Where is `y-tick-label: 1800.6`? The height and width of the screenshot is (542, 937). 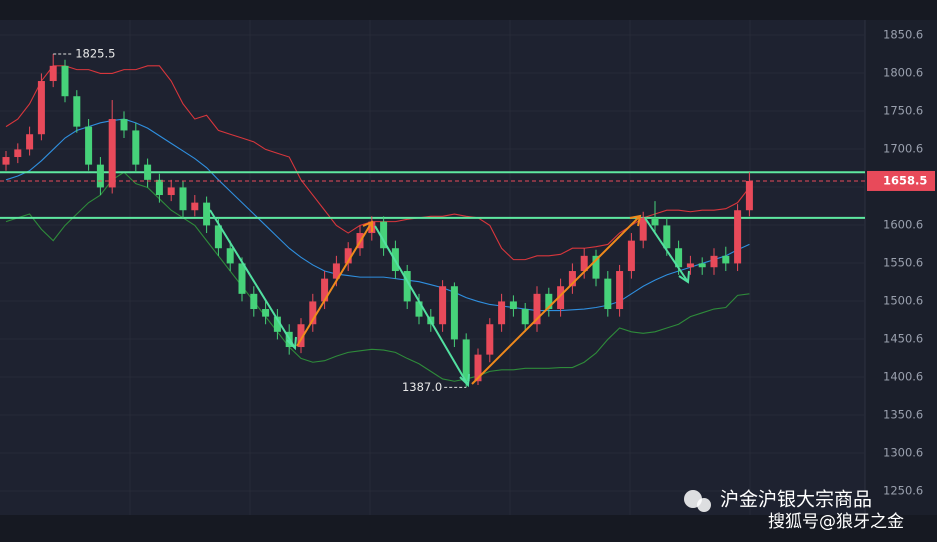
y-tick-label: 1800.6 is located at coordinates (903, 72).